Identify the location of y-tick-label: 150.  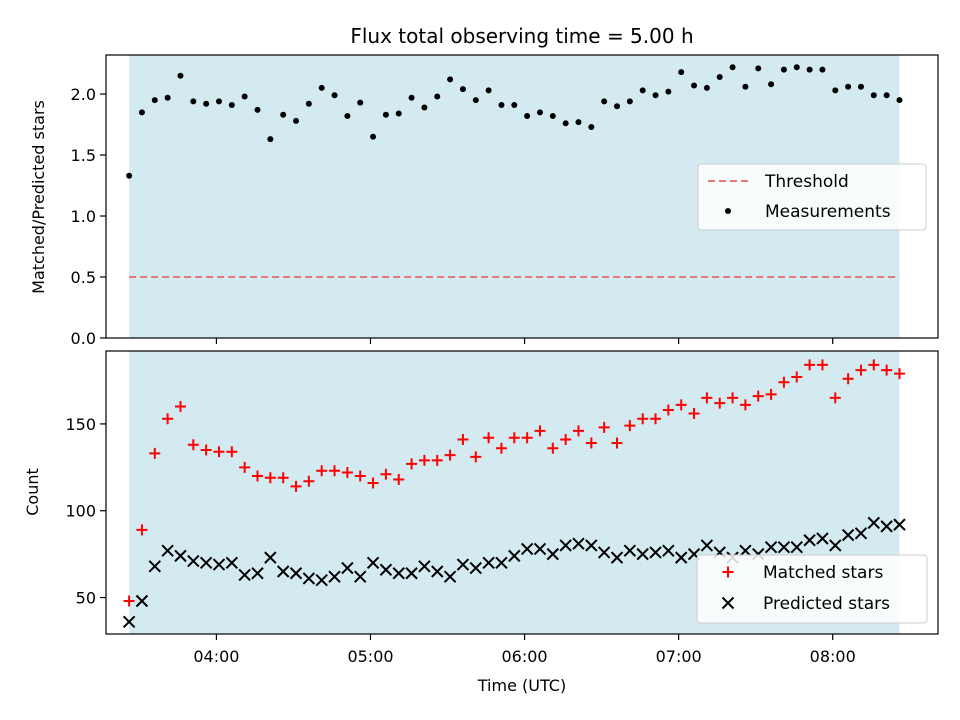
(80, 424).